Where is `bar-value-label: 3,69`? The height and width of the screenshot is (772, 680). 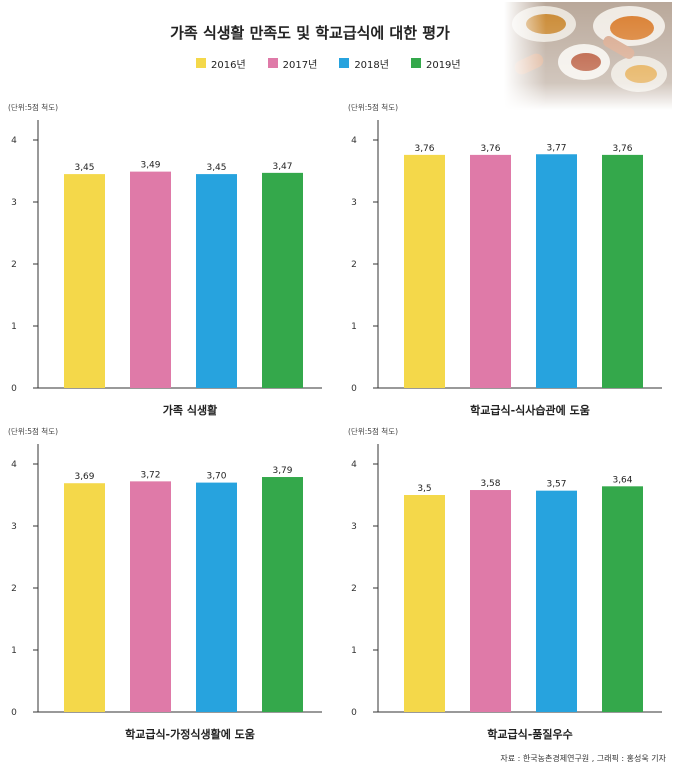 bar-value-label: 3,69 is located at coordinates (84, 477).